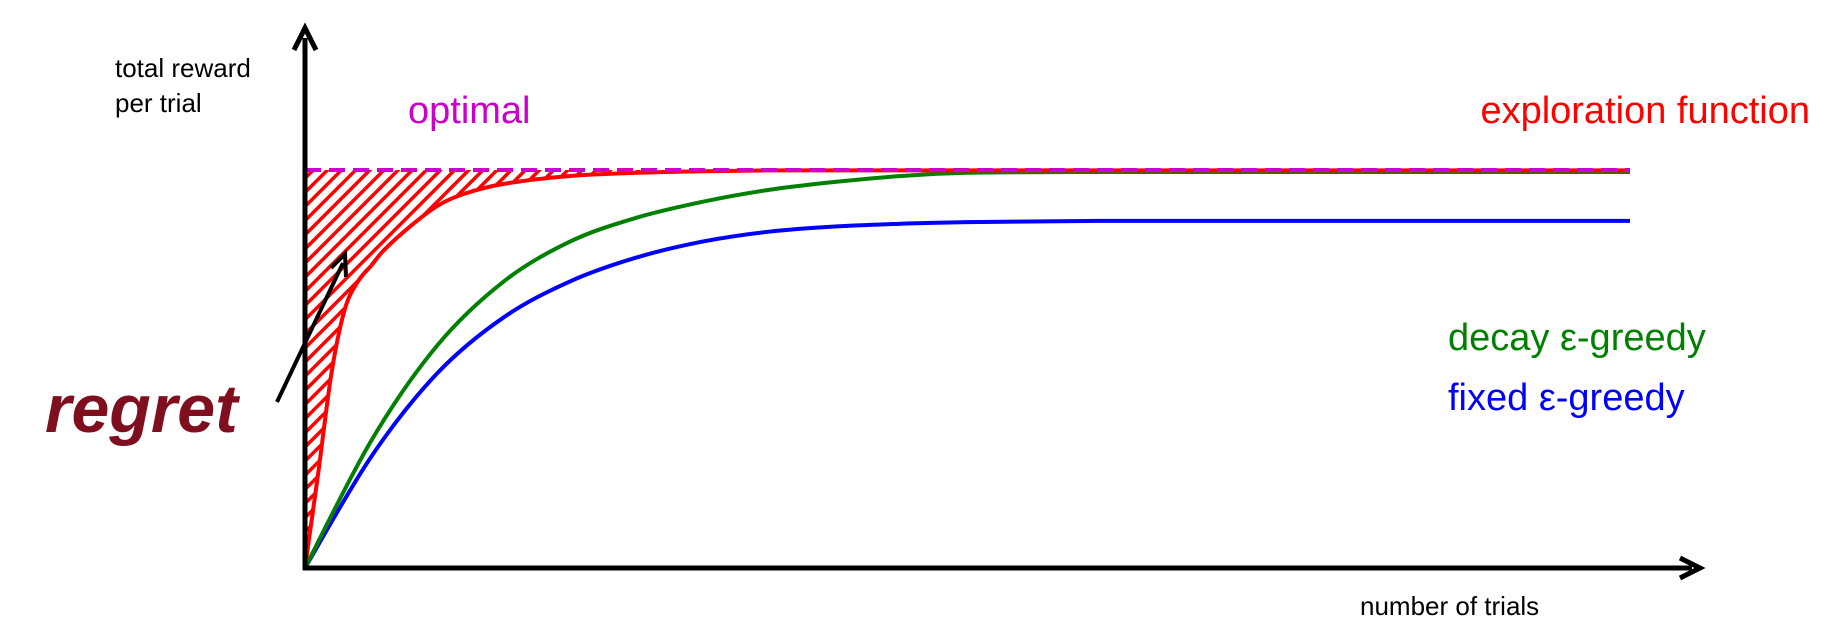  What do you see at coordinates (338, 263) in the screenshot?
I see `regret-arrow-head` at bounding box center [338, 263].